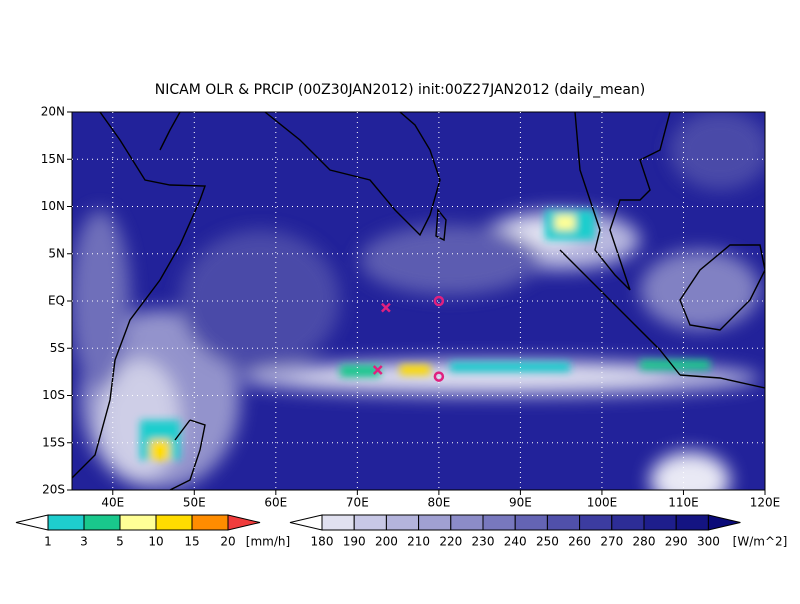  What do you see at coordinates (120, 542) in the screenshot?
I see `colorbar-label: 5` at bounding box center [120, 542].